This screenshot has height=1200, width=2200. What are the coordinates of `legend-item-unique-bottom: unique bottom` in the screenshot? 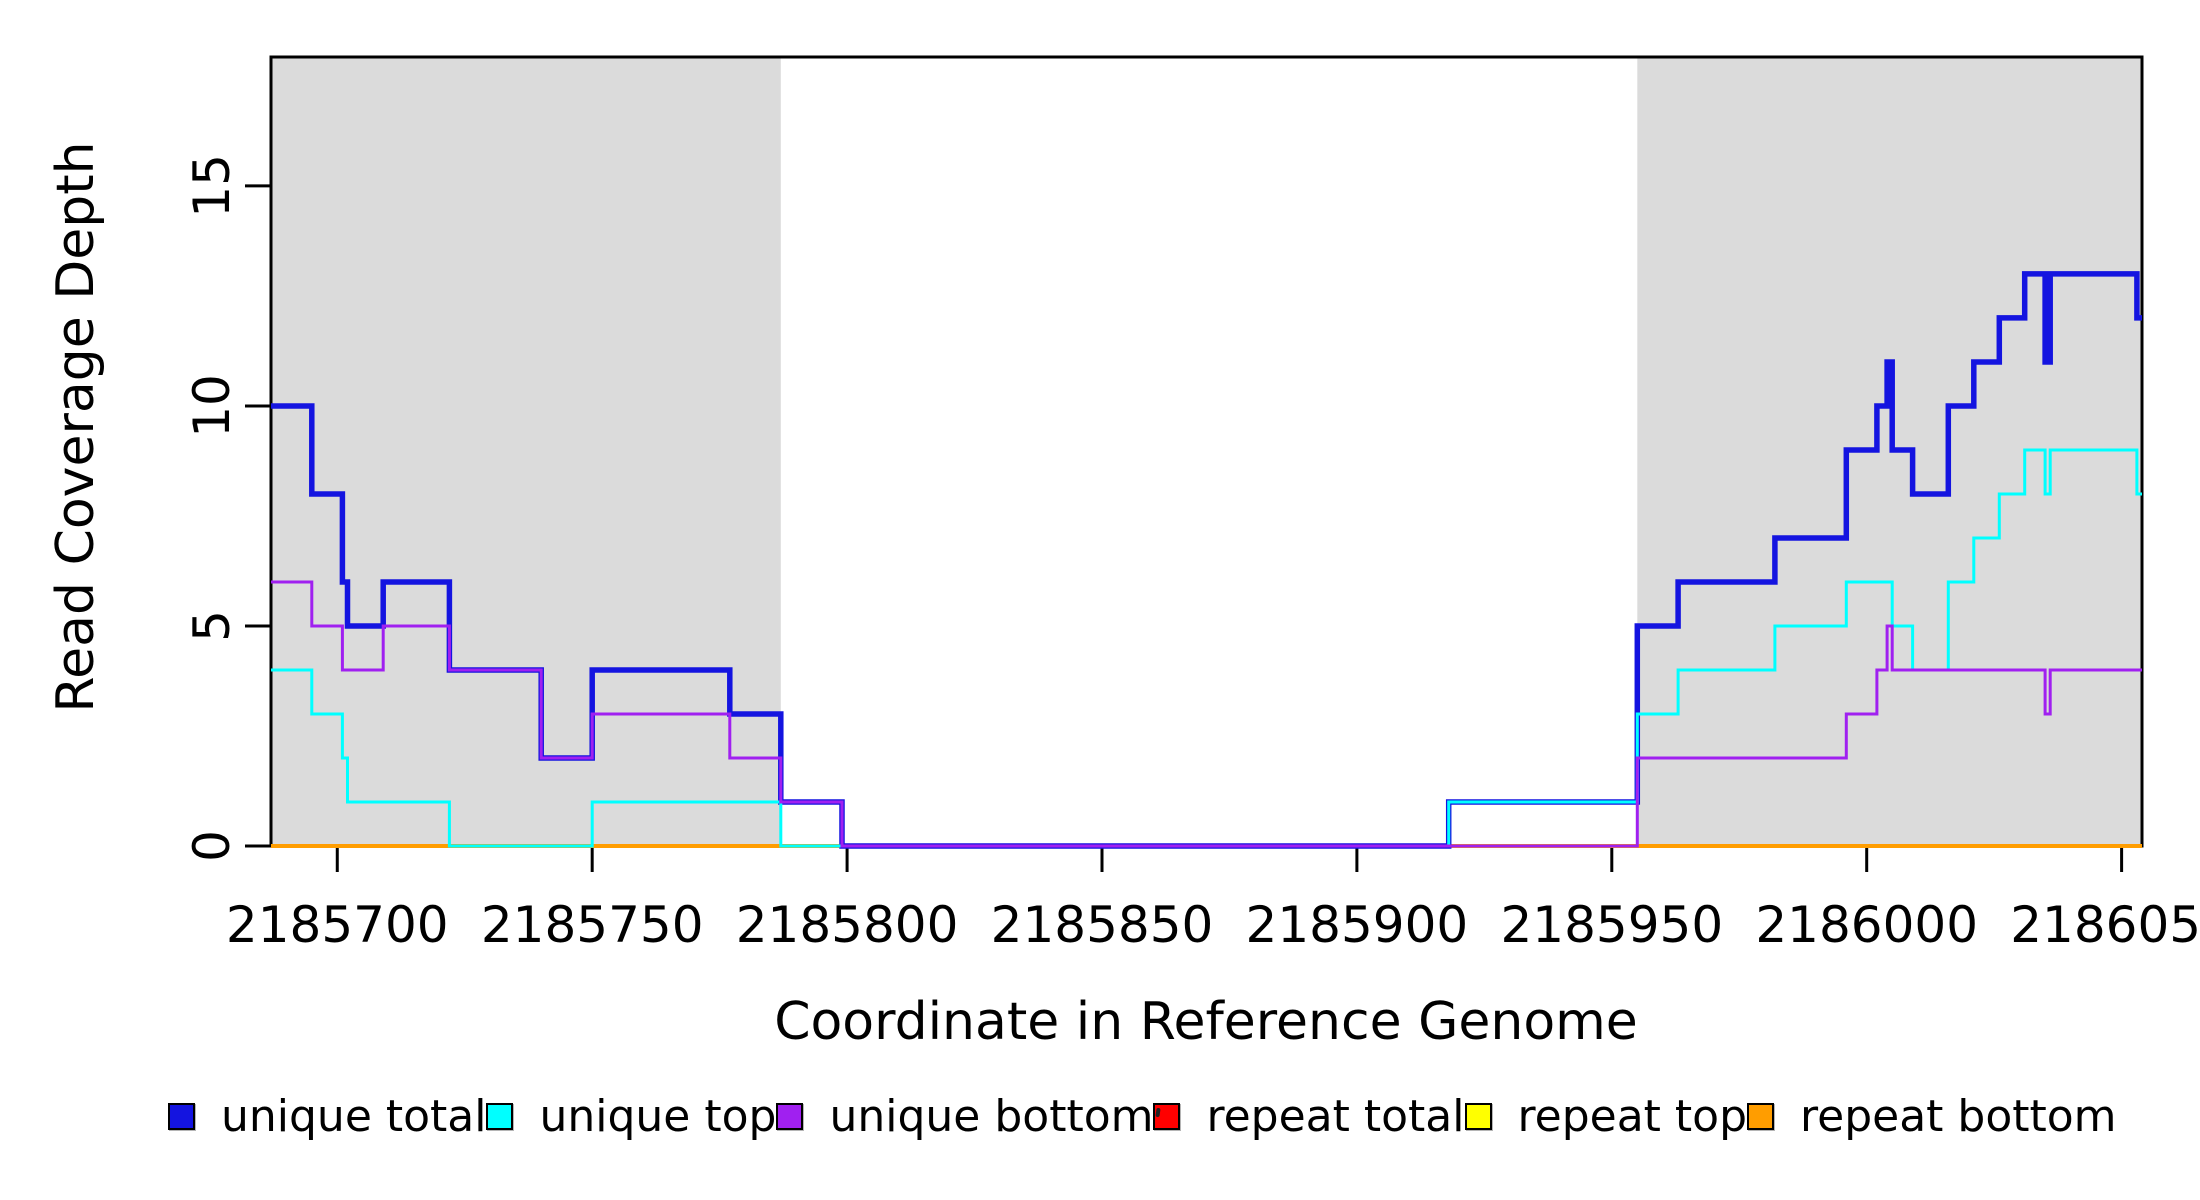 It's located at (964, 1116).